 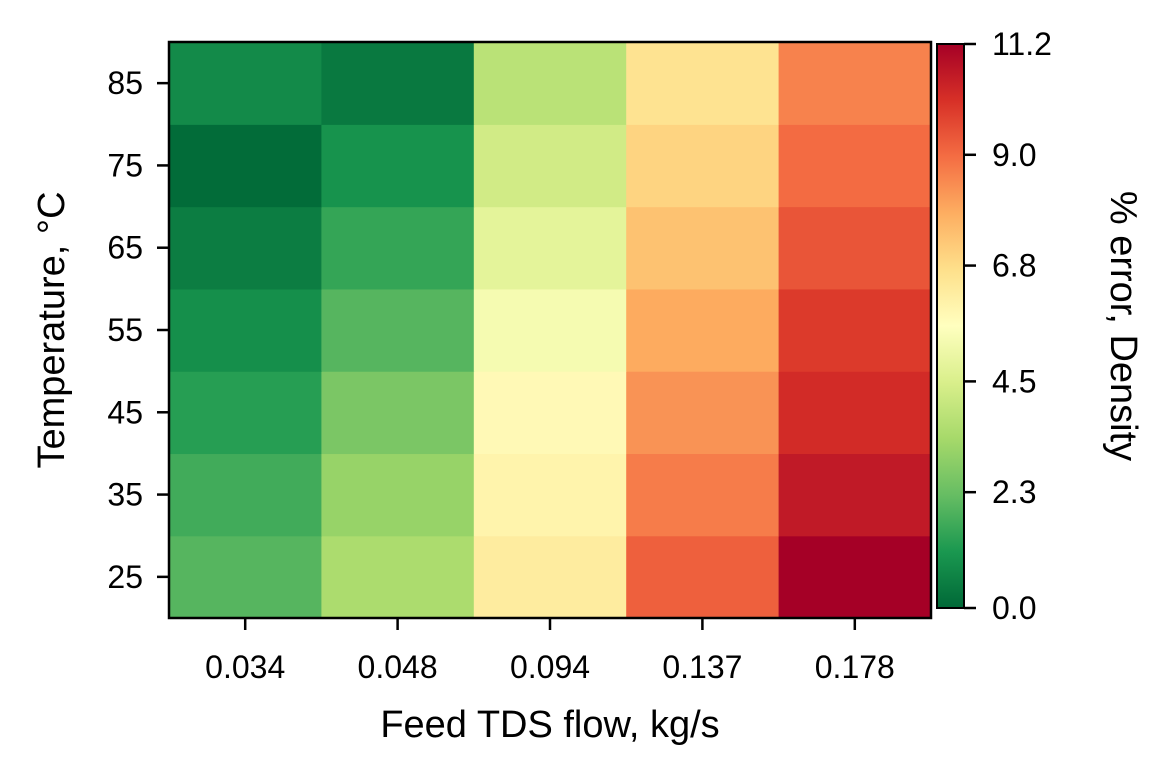 I want to click on colorbar-tick-label: 2.3, so click(x=1014, y=492).